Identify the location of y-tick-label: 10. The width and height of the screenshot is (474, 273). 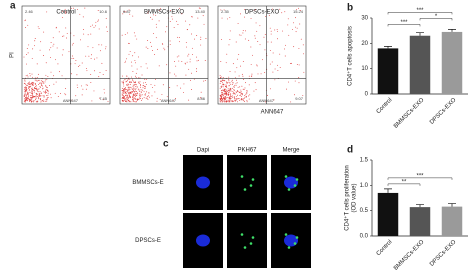
(364, 69).